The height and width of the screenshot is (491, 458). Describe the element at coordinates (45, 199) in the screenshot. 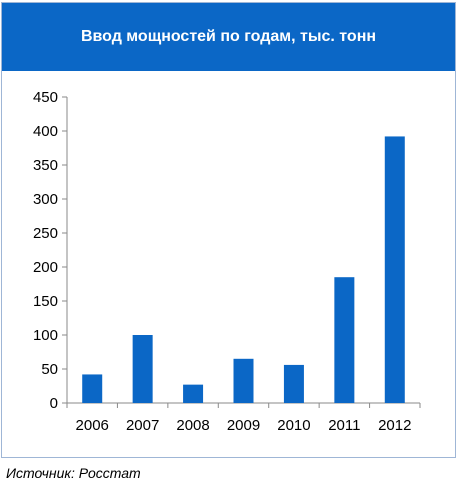

I see `y-tick-label: 300` at that location.